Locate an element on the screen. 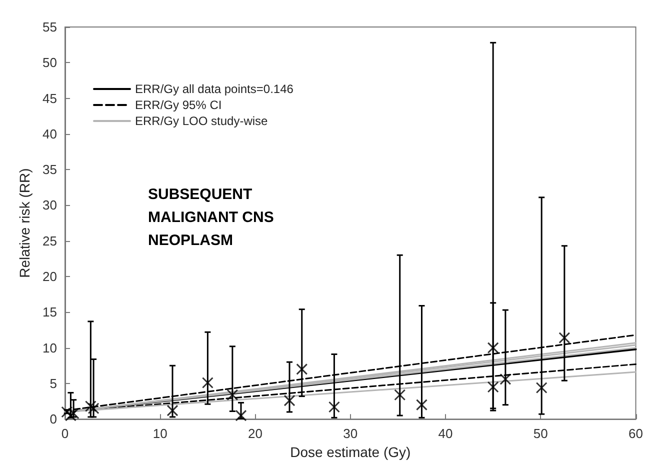 The width and height of the screenshot is (654, 472). x-tick-label: 50 is located at coordinates (540, 434).